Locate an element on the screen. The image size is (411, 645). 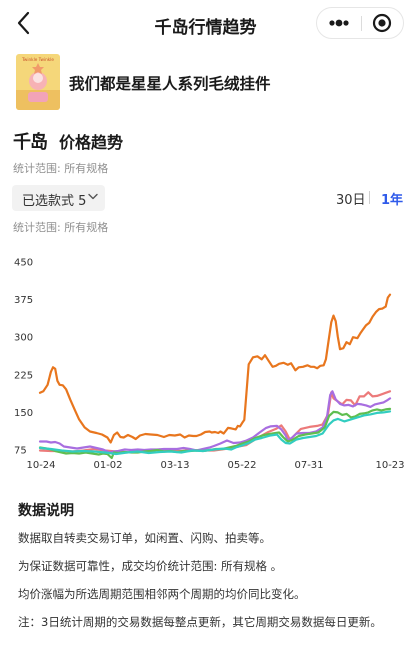
capsule-divider is located at coordinates (361, 23).